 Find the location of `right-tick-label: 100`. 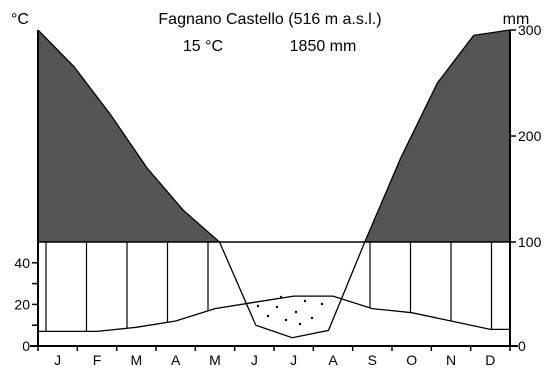

right-tick-label: 100 is located at coordinates (530, 242).